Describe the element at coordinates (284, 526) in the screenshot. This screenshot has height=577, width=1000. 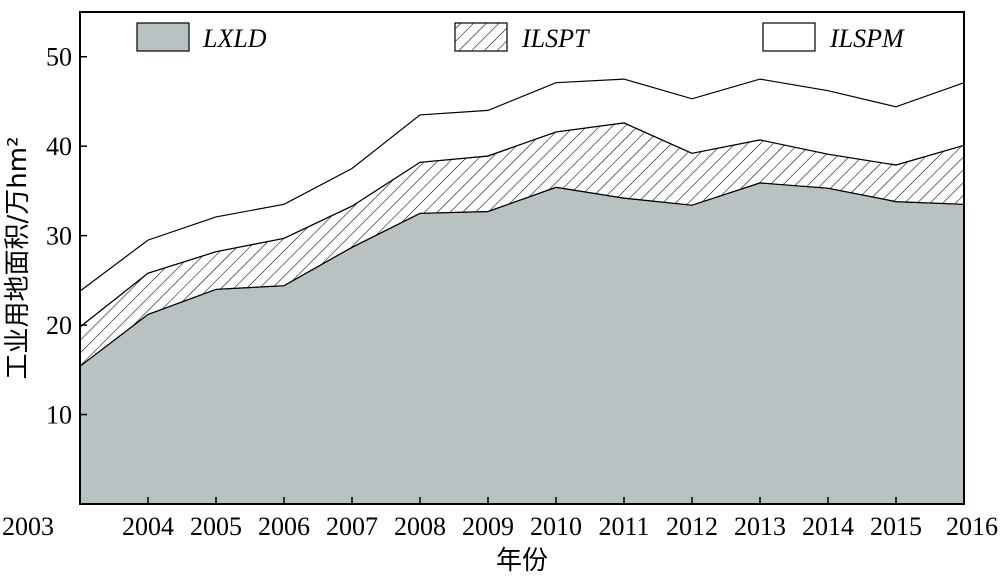
I see `x-tick-label: 2006` at that location.